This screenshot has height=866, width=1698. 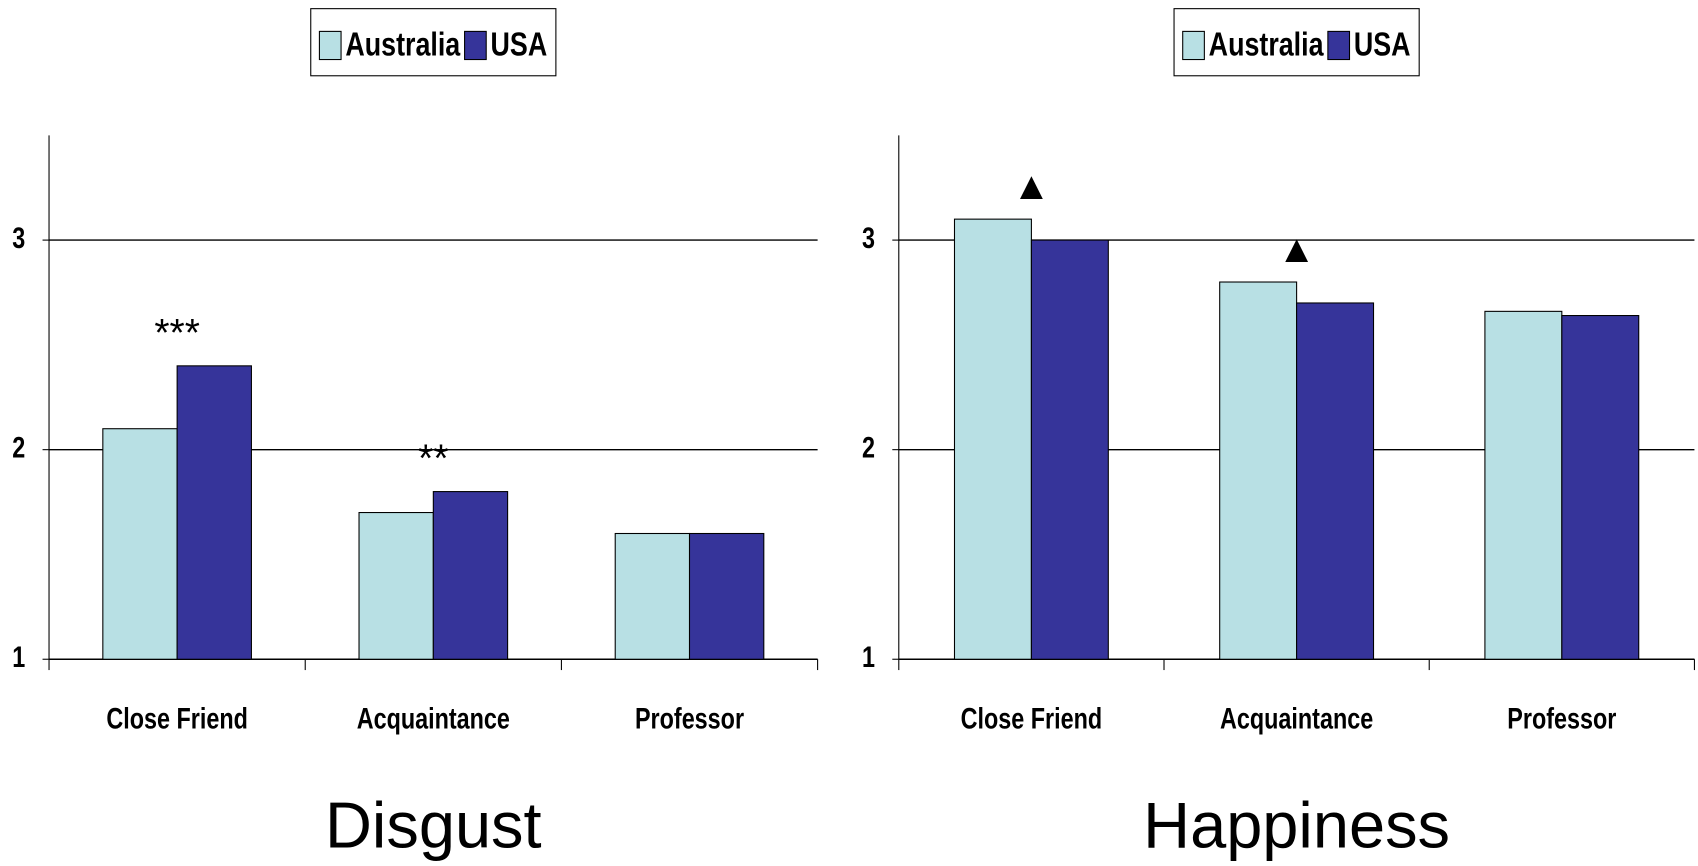 What do you see at coordinates (1296, 824) in the screenshot?
I see `chart-title: Happiness` at bounding box center [1296, 824].